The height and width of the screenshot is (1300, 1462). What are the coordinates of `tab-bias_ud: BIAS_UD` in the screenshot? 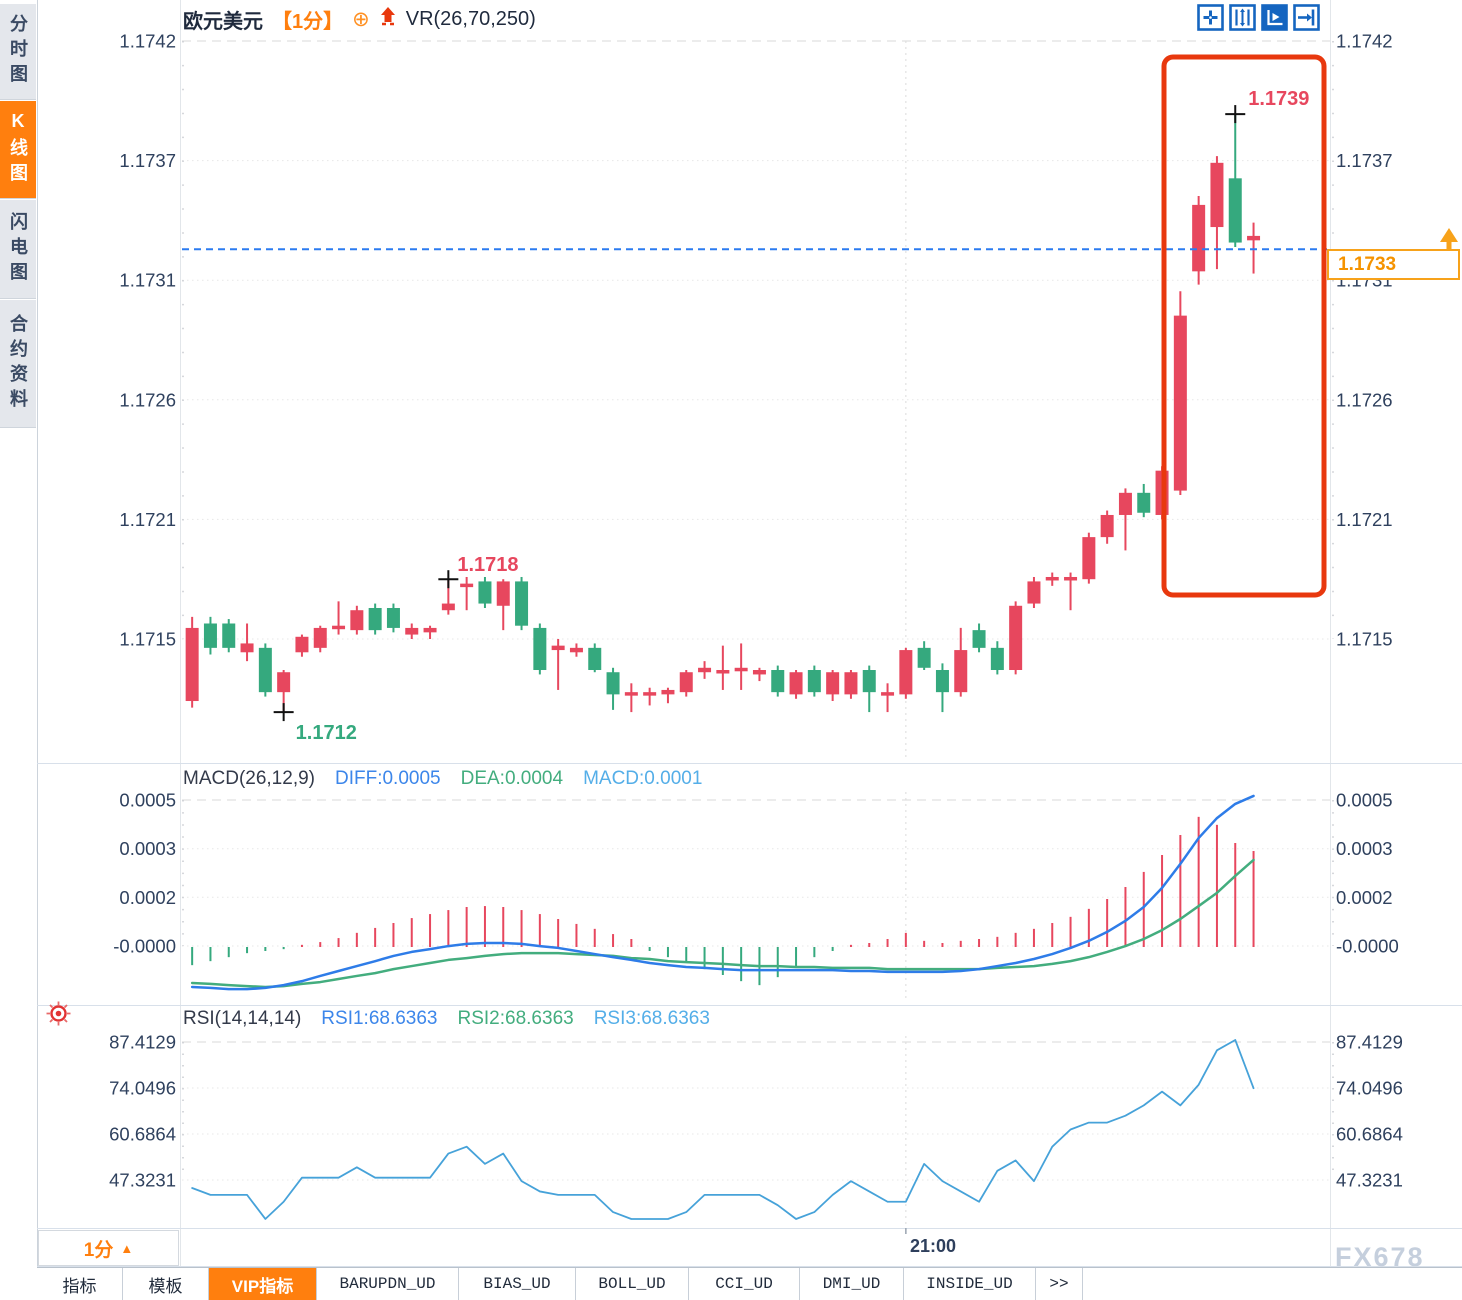 It's located at (517, 1284).